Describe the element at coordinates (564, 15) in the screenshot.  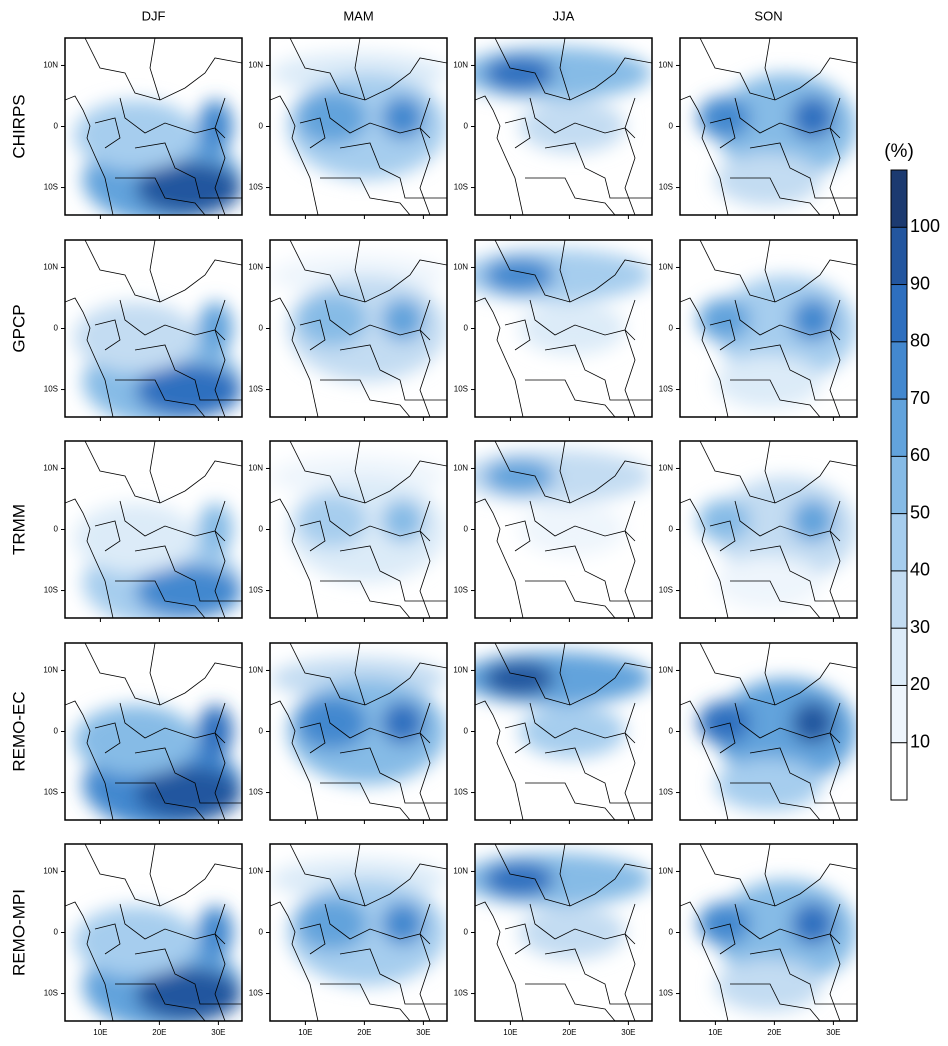
I see `column-title: JJA` at that location.